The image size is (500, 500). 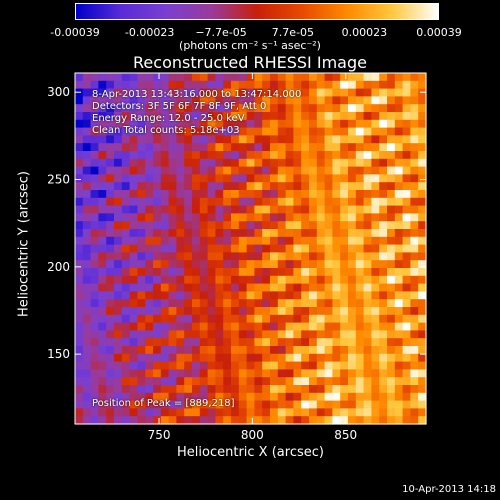 I want to click on x-tick-label: 800, so click(x=252, y=435).